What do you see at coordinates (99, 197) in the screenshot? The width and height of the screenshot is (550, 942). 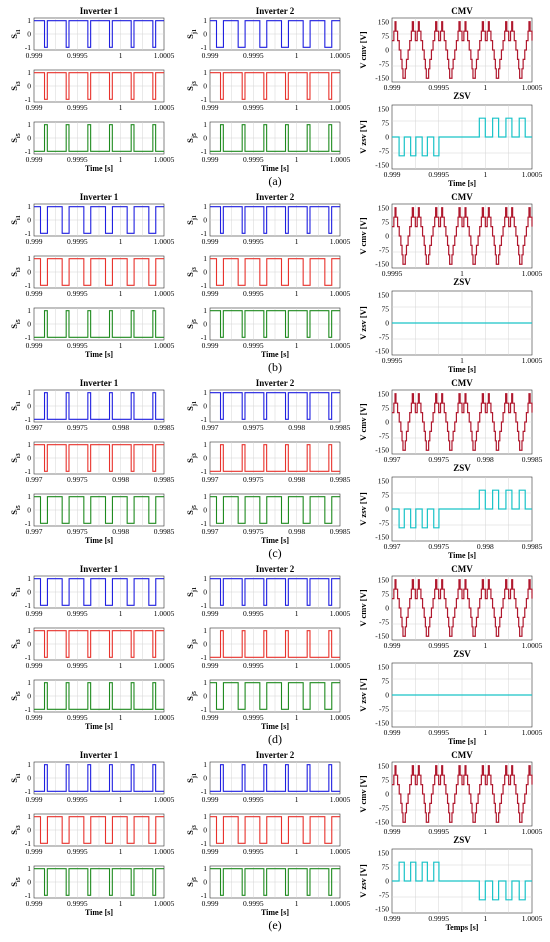 I see `inverter1-title: Inverter 1` at bounding box center [99, 197].